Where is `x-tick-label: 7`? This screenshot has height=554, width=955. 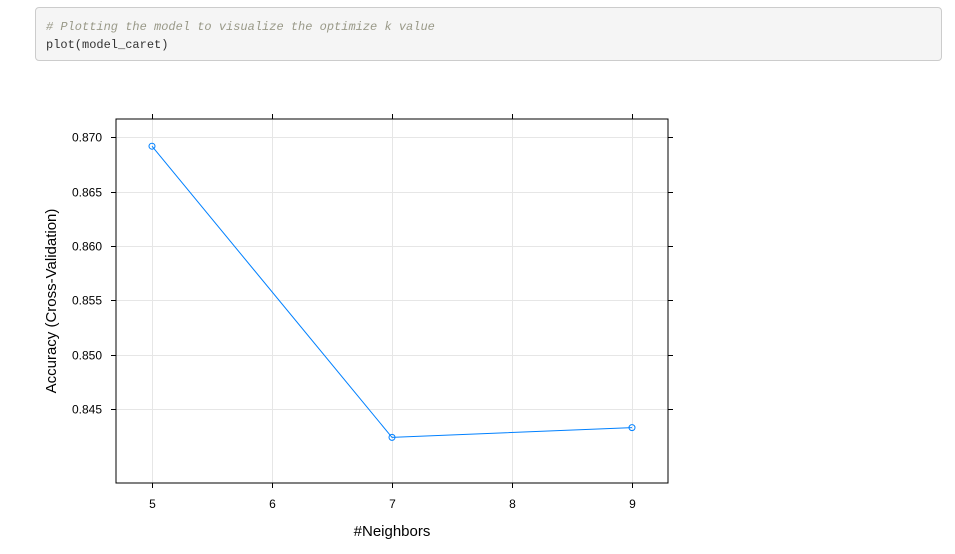
x-tick-label: 7 is located at coordinates (392, 504).